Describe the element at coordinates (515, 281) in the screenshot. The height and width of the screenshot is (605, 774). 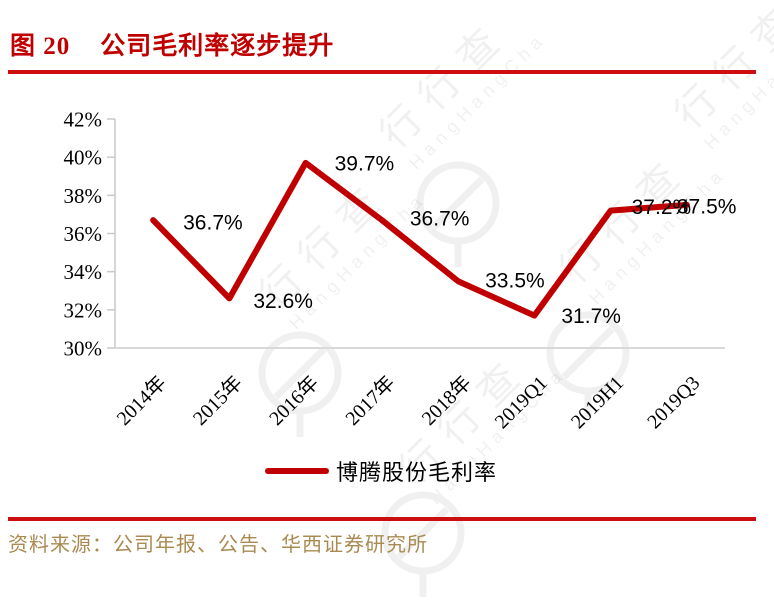
I see `data-label: 33.5%` at that location.